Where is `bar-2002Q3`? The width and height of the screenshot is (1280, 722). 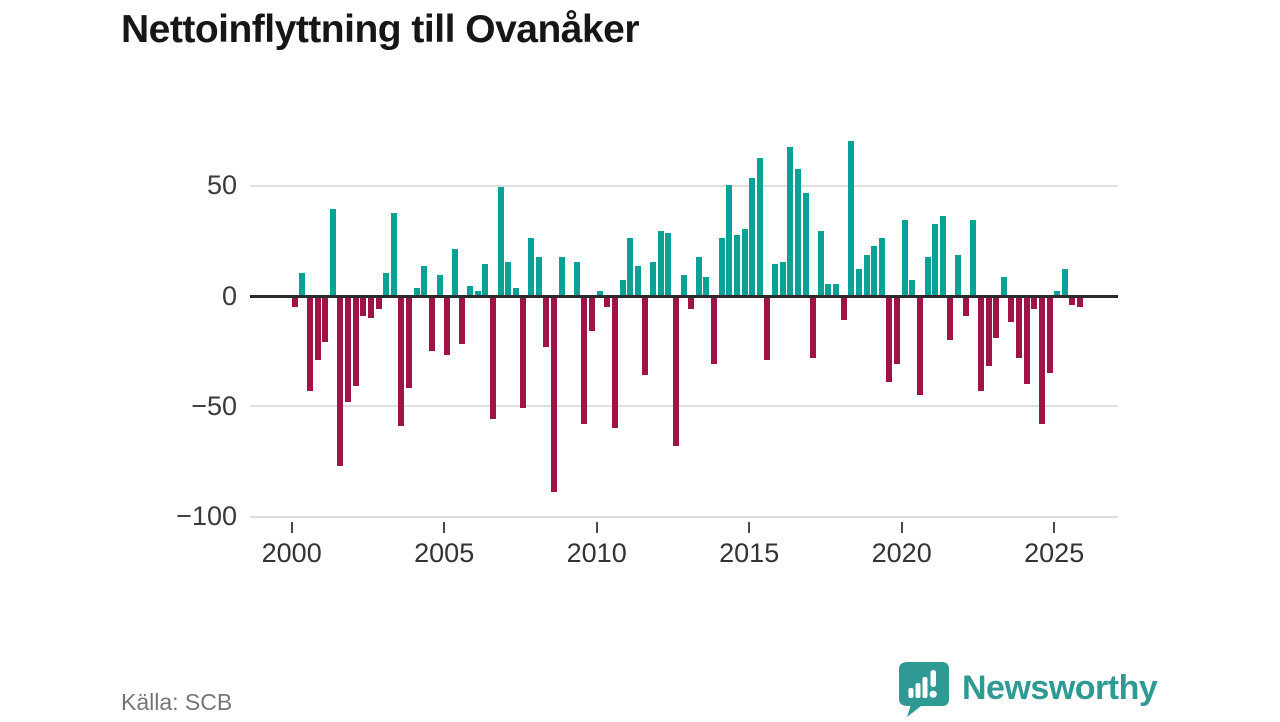
bar-2002Q3 is located at coordinates (371, 307).